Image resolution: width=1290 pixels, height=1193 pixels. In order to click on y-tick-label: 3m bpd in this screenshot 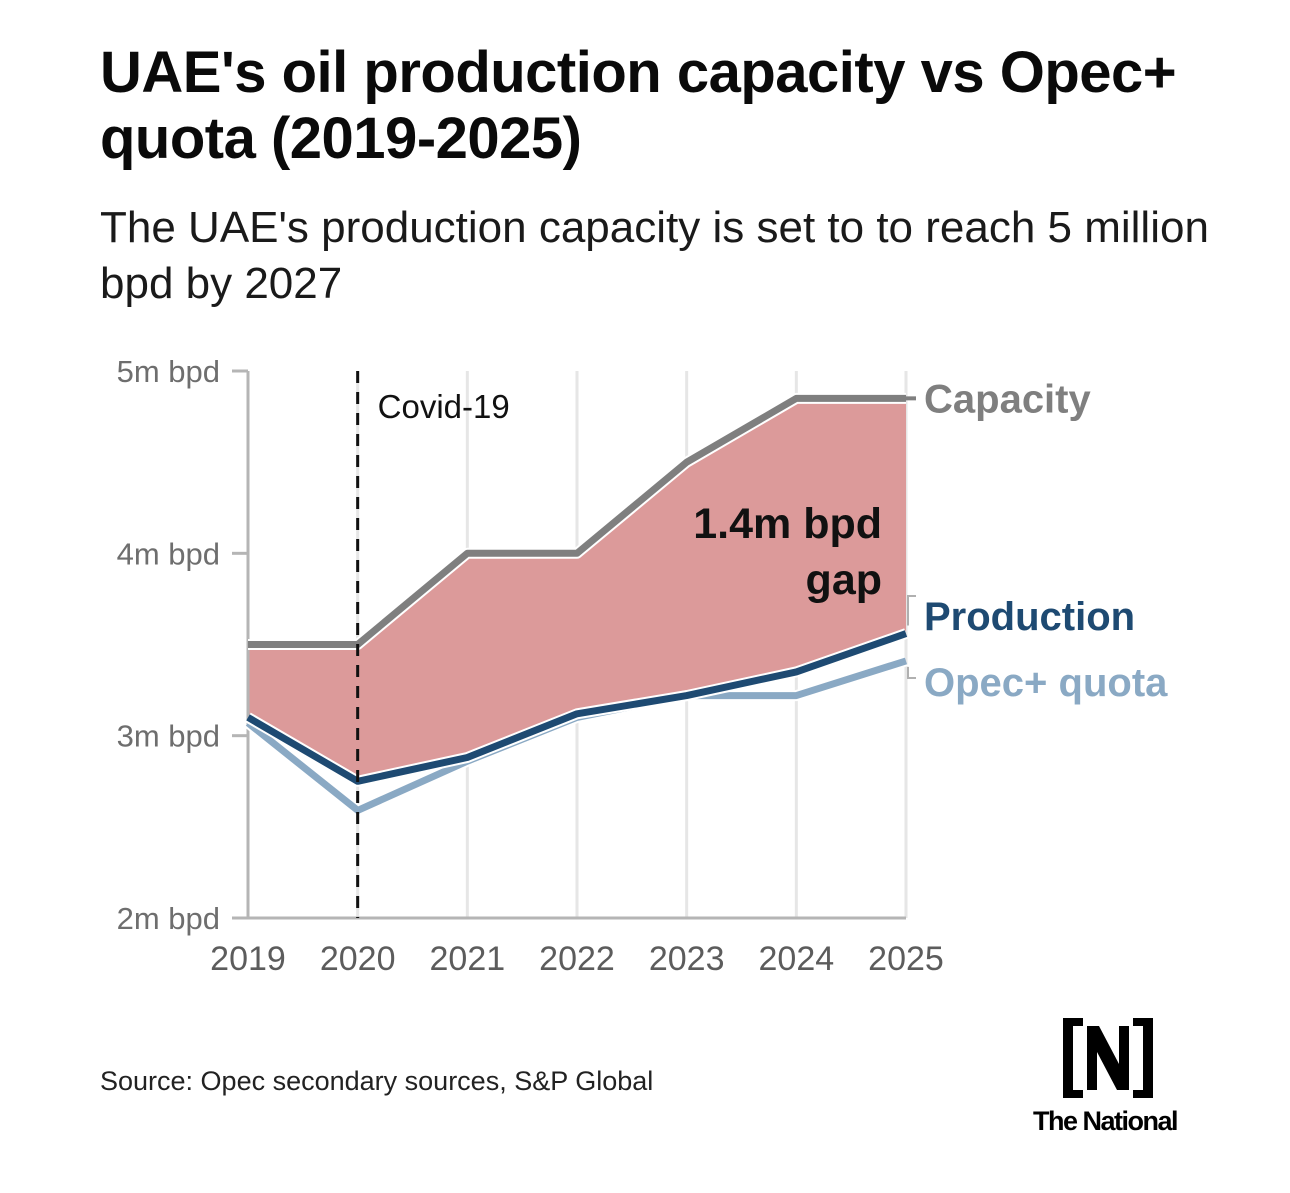, I will do `click(168, 736)`.